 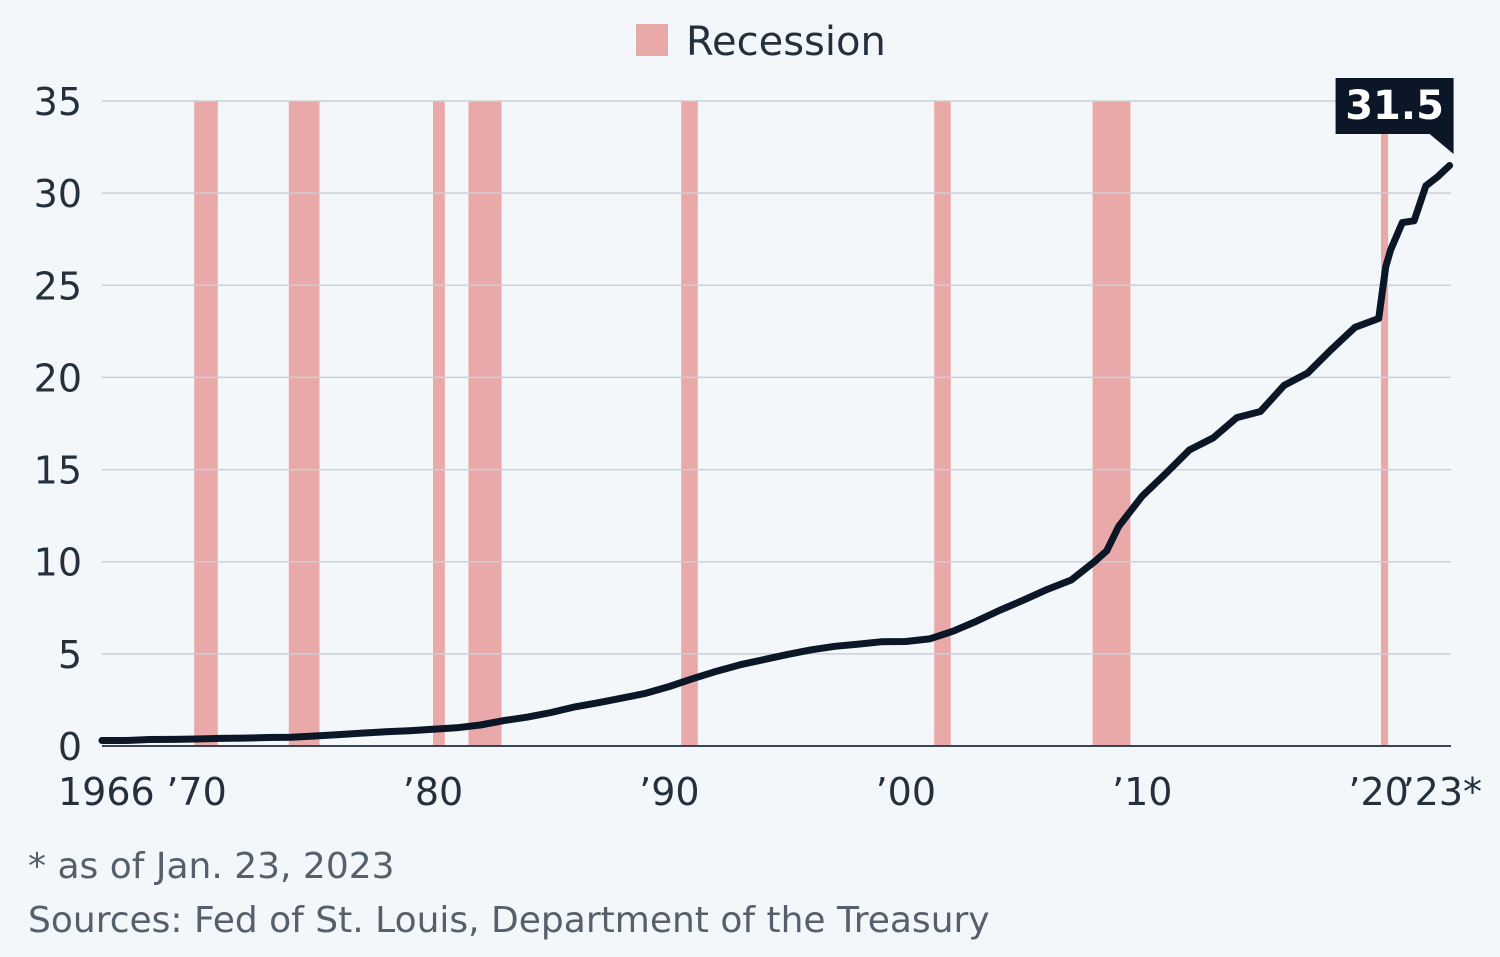 I want to click on y-tick-label-30: 30, so click(x=58, y=194).